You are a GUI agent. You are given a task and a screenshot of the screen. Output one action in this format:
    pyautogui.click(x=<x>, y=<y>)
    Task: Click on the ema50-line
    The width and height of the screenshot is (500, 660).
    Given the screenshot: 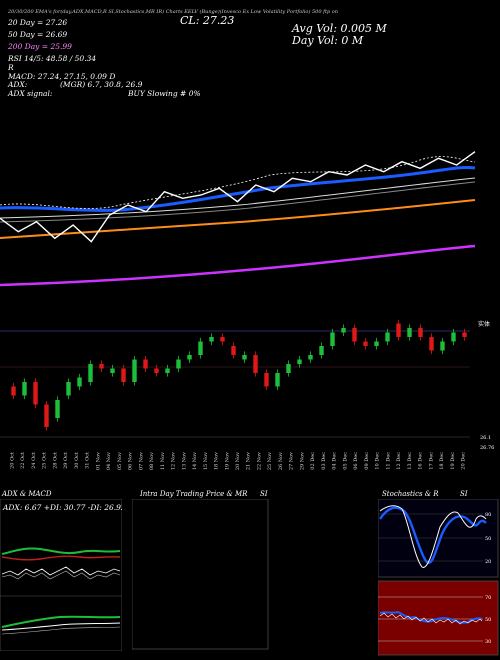 What is the action you would take?
    pyautogui.click(x=238, y=198)
    